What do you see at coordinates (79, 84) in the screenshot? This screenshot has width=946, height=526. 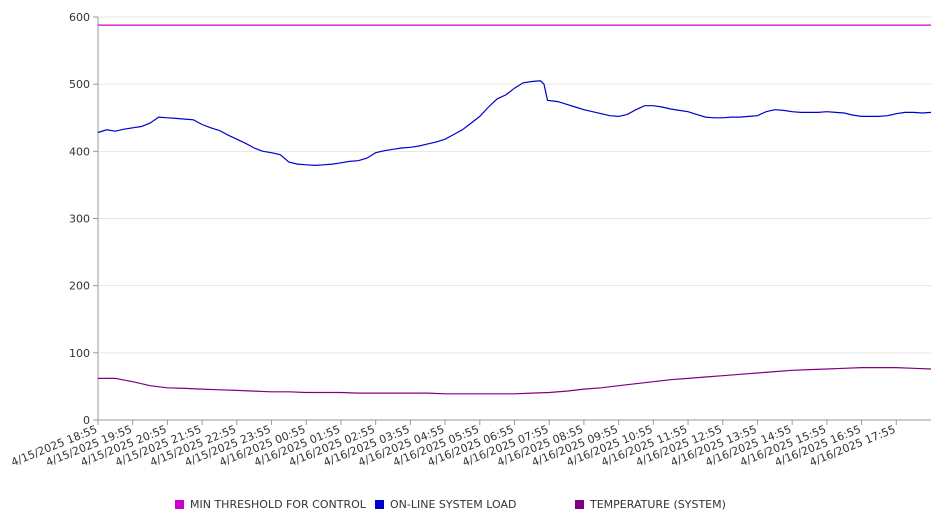 I see `y-tick-label: 500` at bounding box center [79, 84].